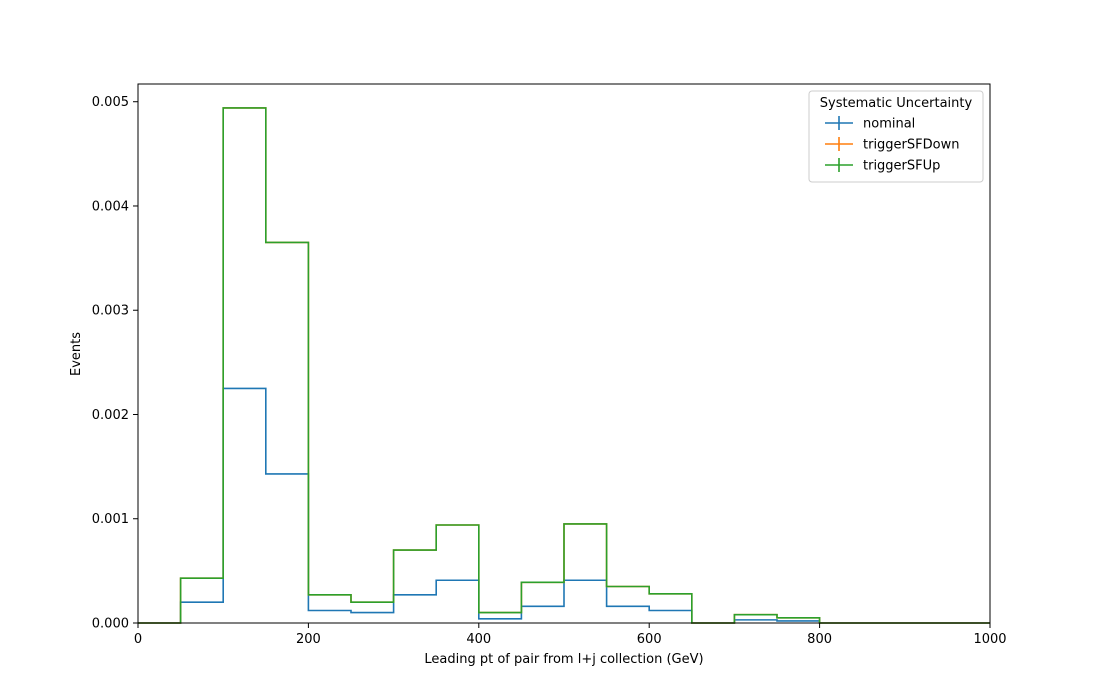  I want to click on legend-item-nominal: nominal, so click(870, 124).